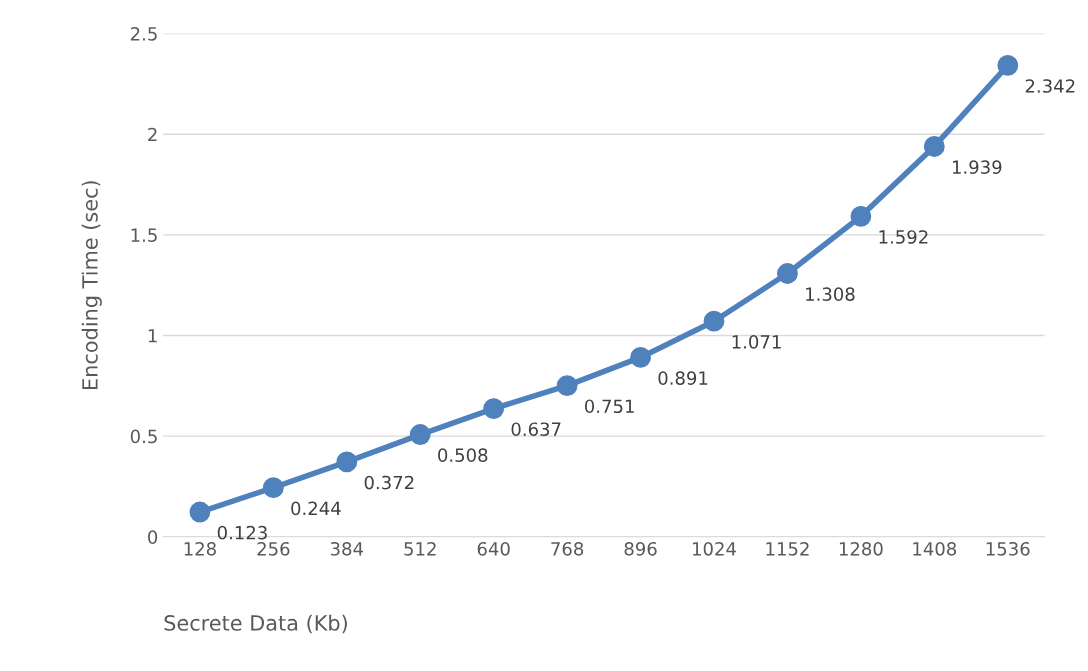  I want to click on data-label: 1.592, so click(903, 237).